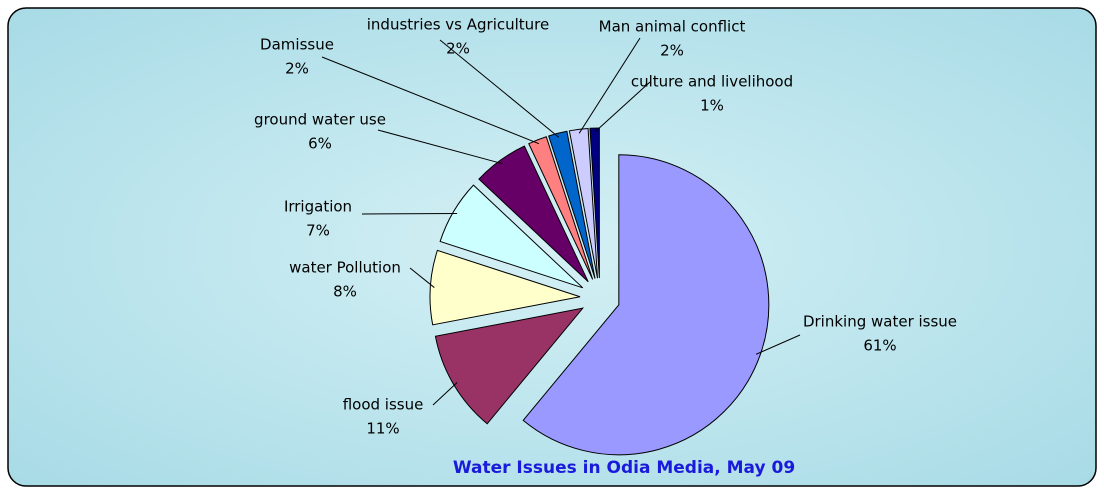  Describe the element at coordinates (672, 27) in the screenshot. I see `slice-label: Man animal conflict` at that location.